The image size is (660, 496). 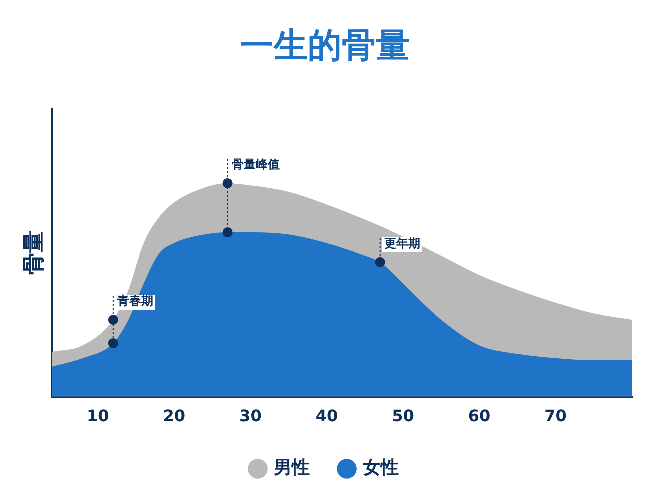 What do you see at coordinates (327, 416) in the screenshot?
I see `x-tick-label: 40` at bounding box center [327, 416].